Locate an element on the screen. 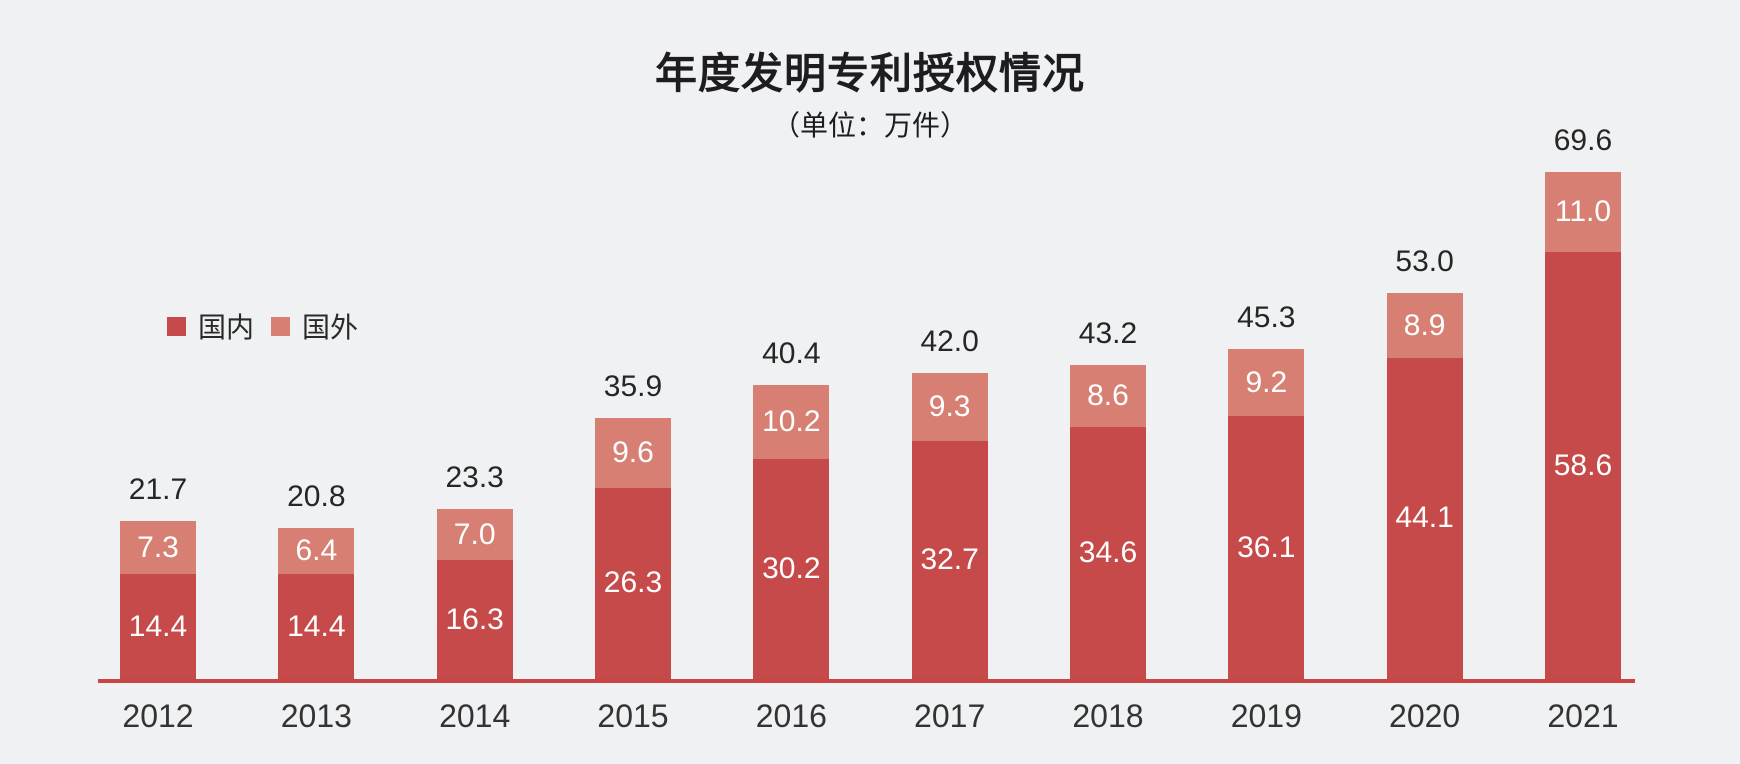 Image resolution: width=1740 pixels, height=764 pixels. stacked-bar-2019: 9.2 36.1 is located at coordinates (1266, 514).